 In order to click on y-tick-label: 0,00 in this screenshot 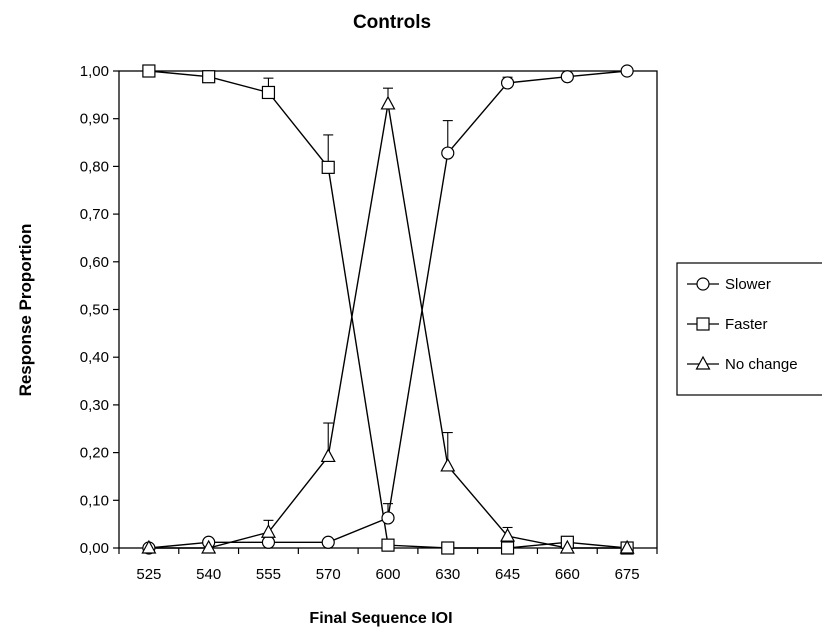, I will do `click(94, 548)`.